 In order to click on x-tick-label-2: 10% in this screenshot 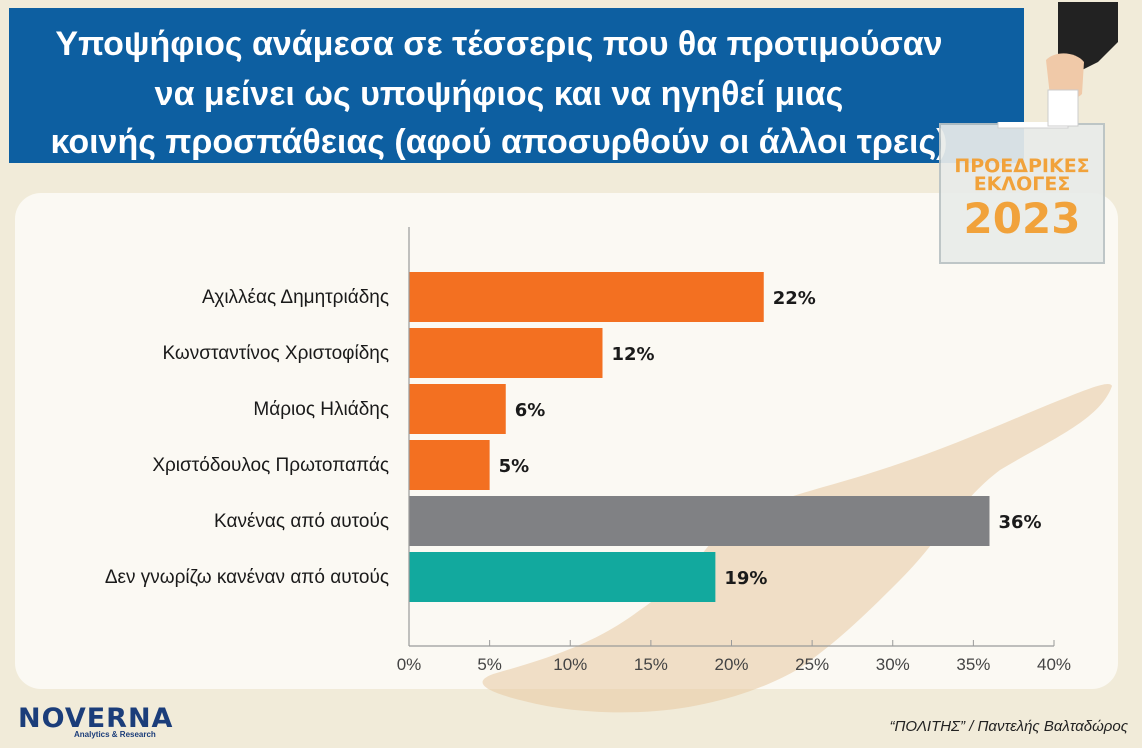, I will do `click(570, 664)`.